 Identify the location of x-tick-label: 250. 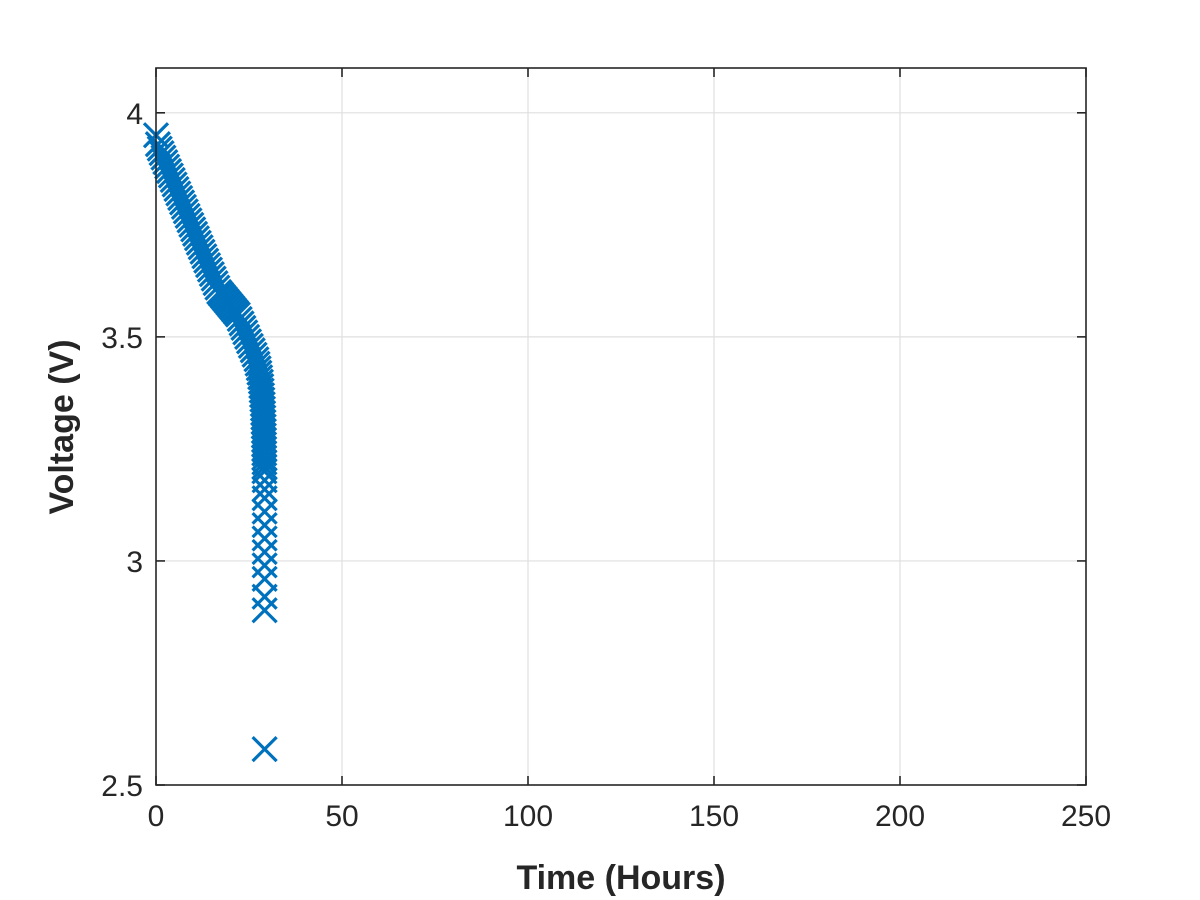
(1086, 816).